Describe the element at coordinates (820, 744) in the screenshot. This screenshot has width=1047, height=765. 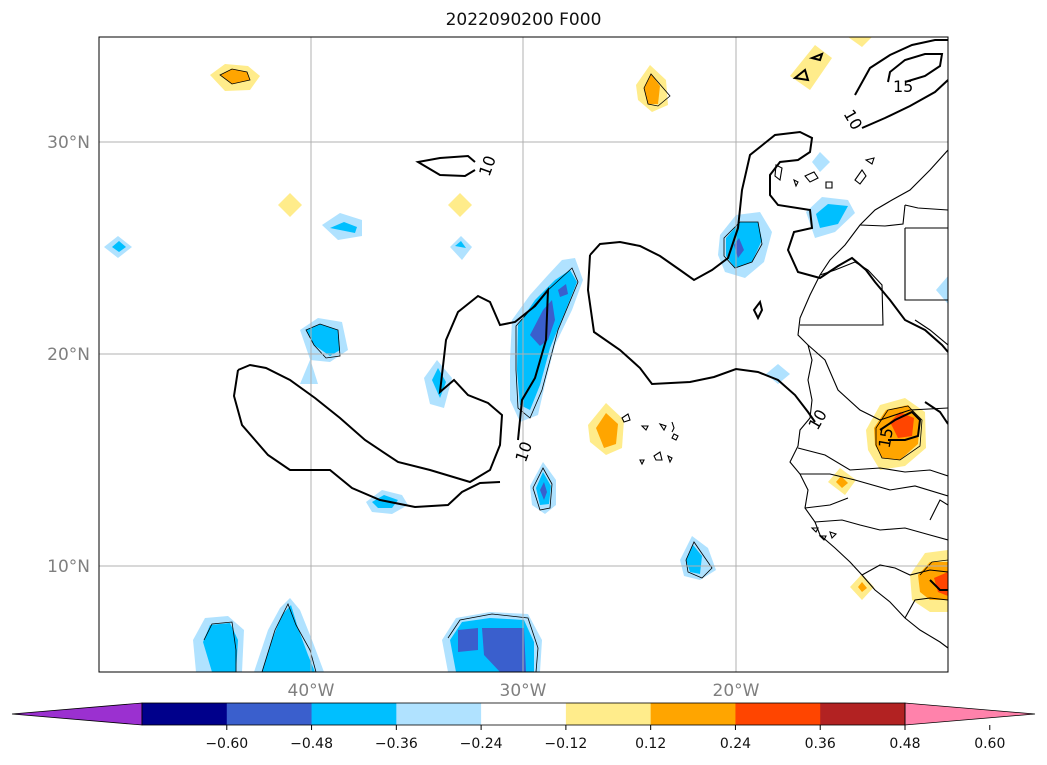
I see `colorbar-tick-label: 0.36` at that location.